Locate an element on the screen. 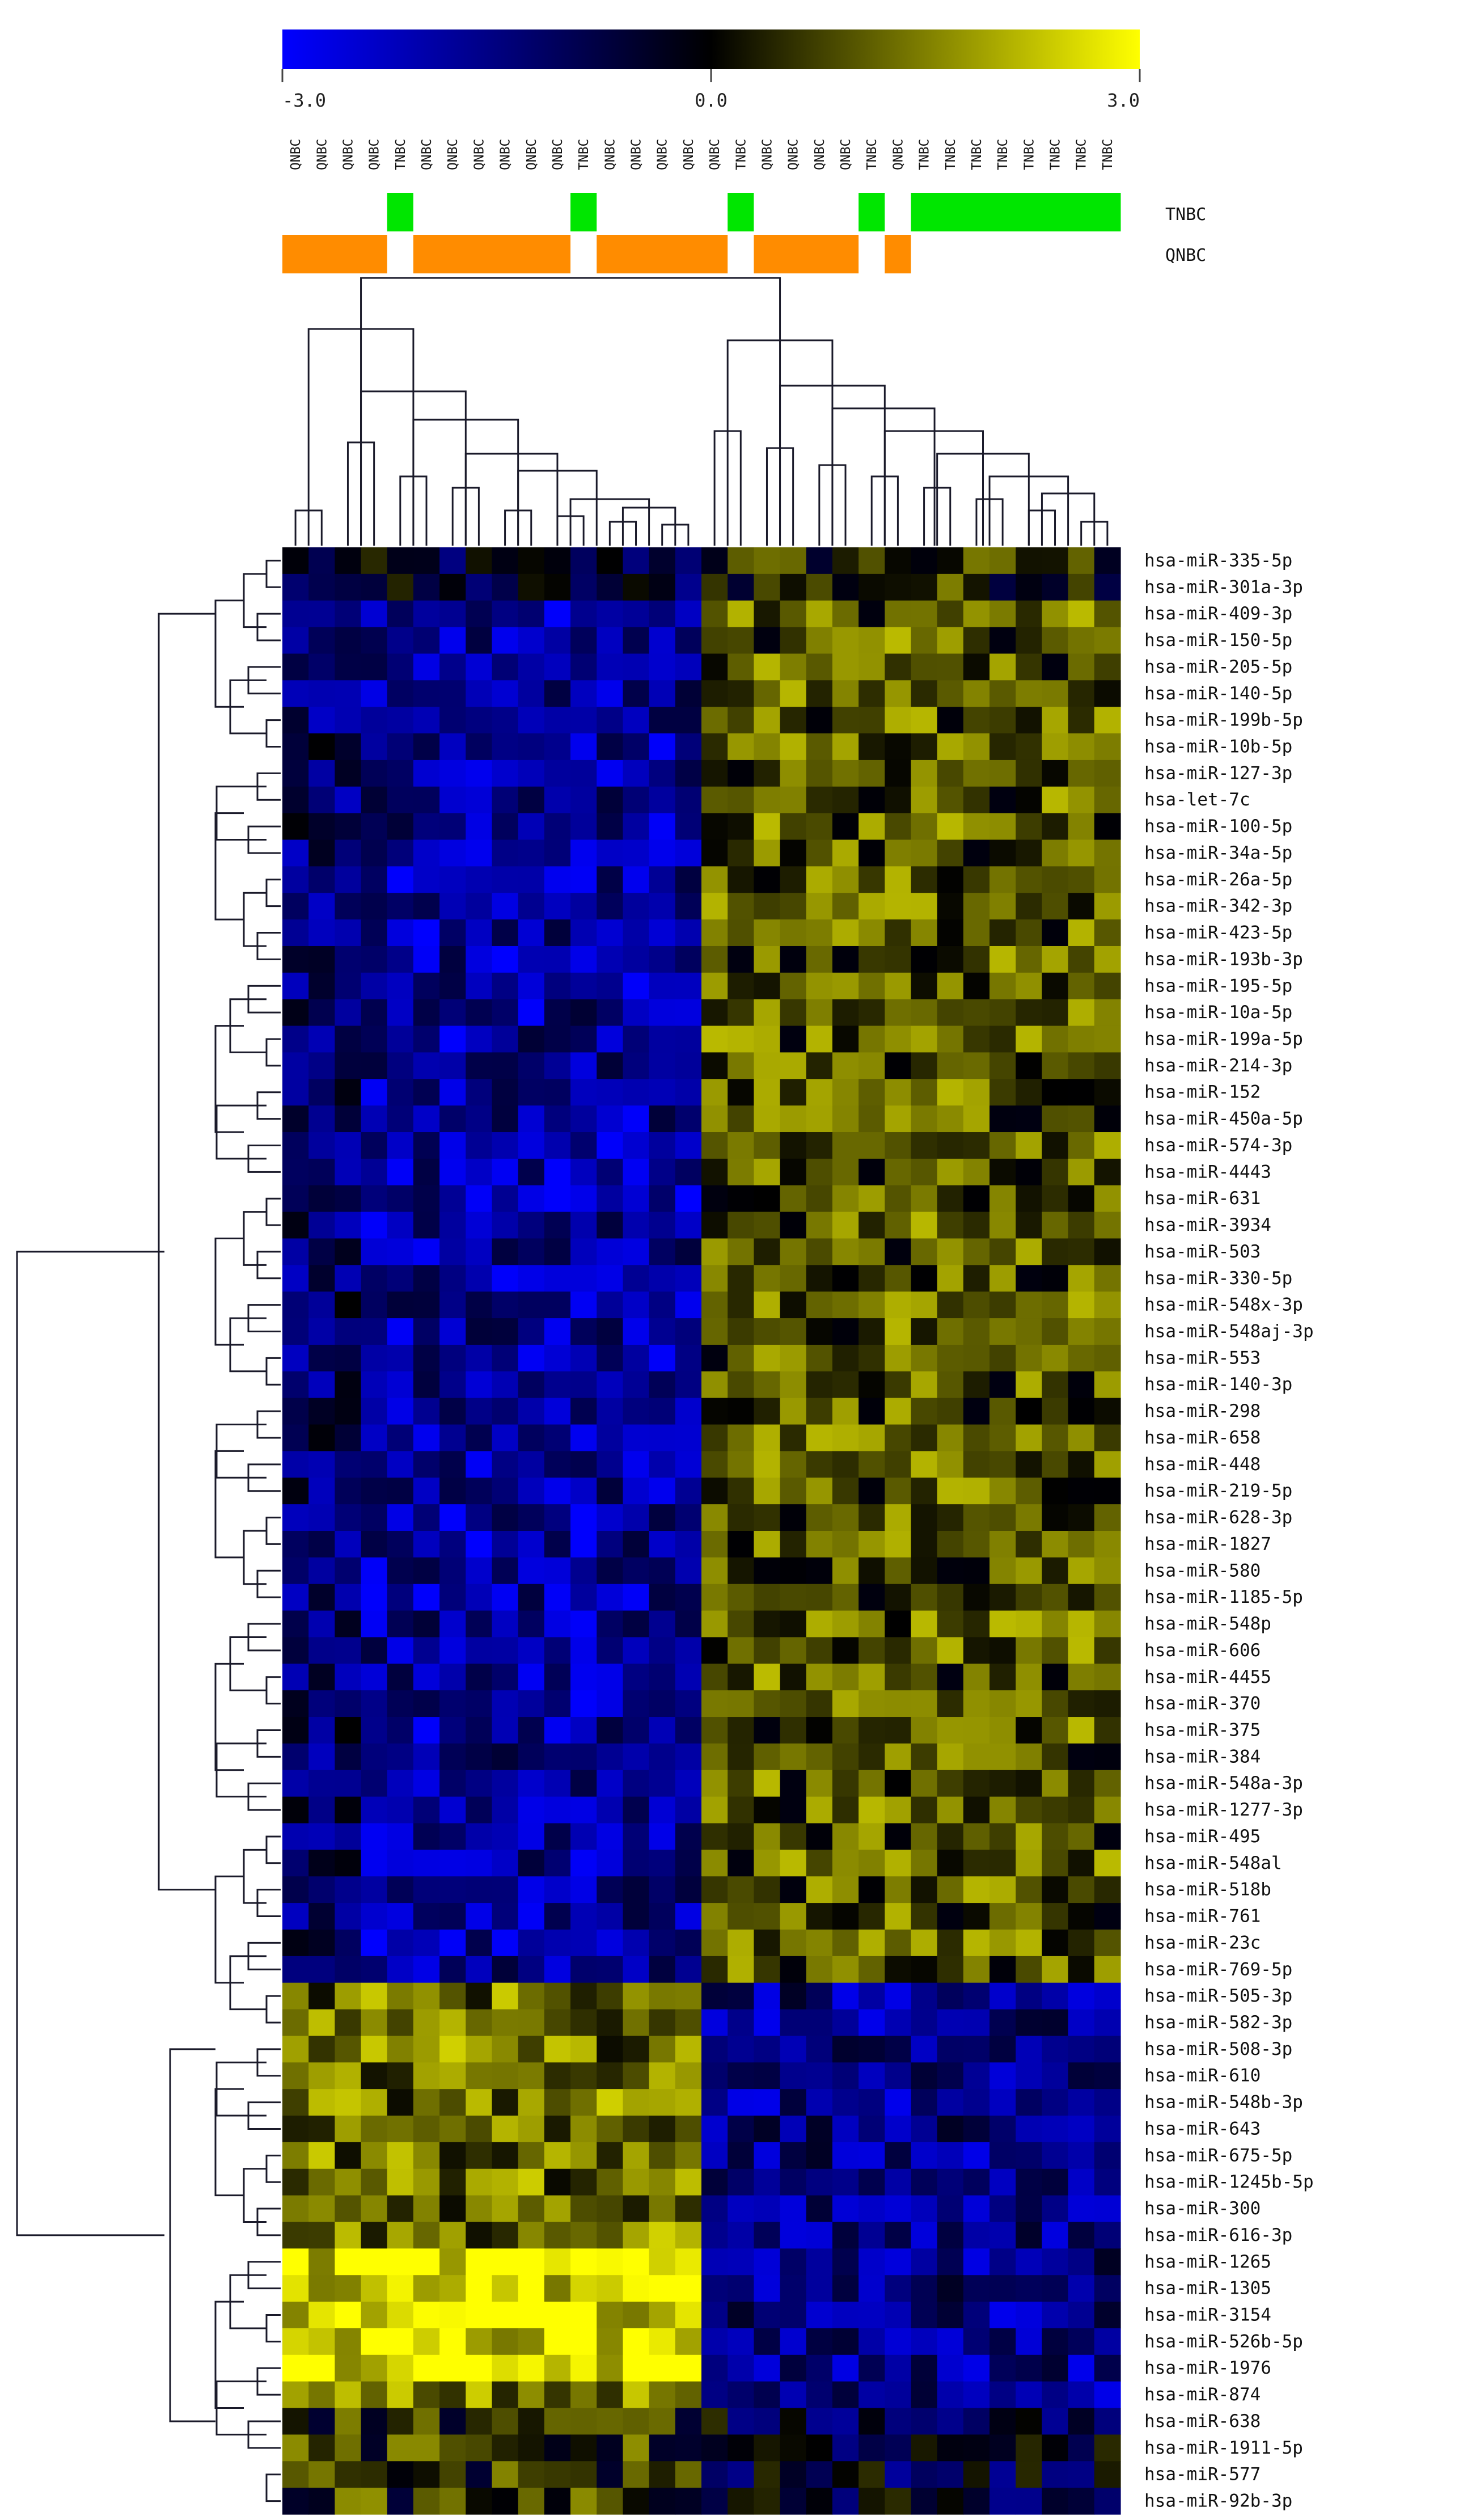 The height and width of the screenshot is (2520, 1459). gene-label: hsa-miR-553 is located at coordinates (1202, 1358).